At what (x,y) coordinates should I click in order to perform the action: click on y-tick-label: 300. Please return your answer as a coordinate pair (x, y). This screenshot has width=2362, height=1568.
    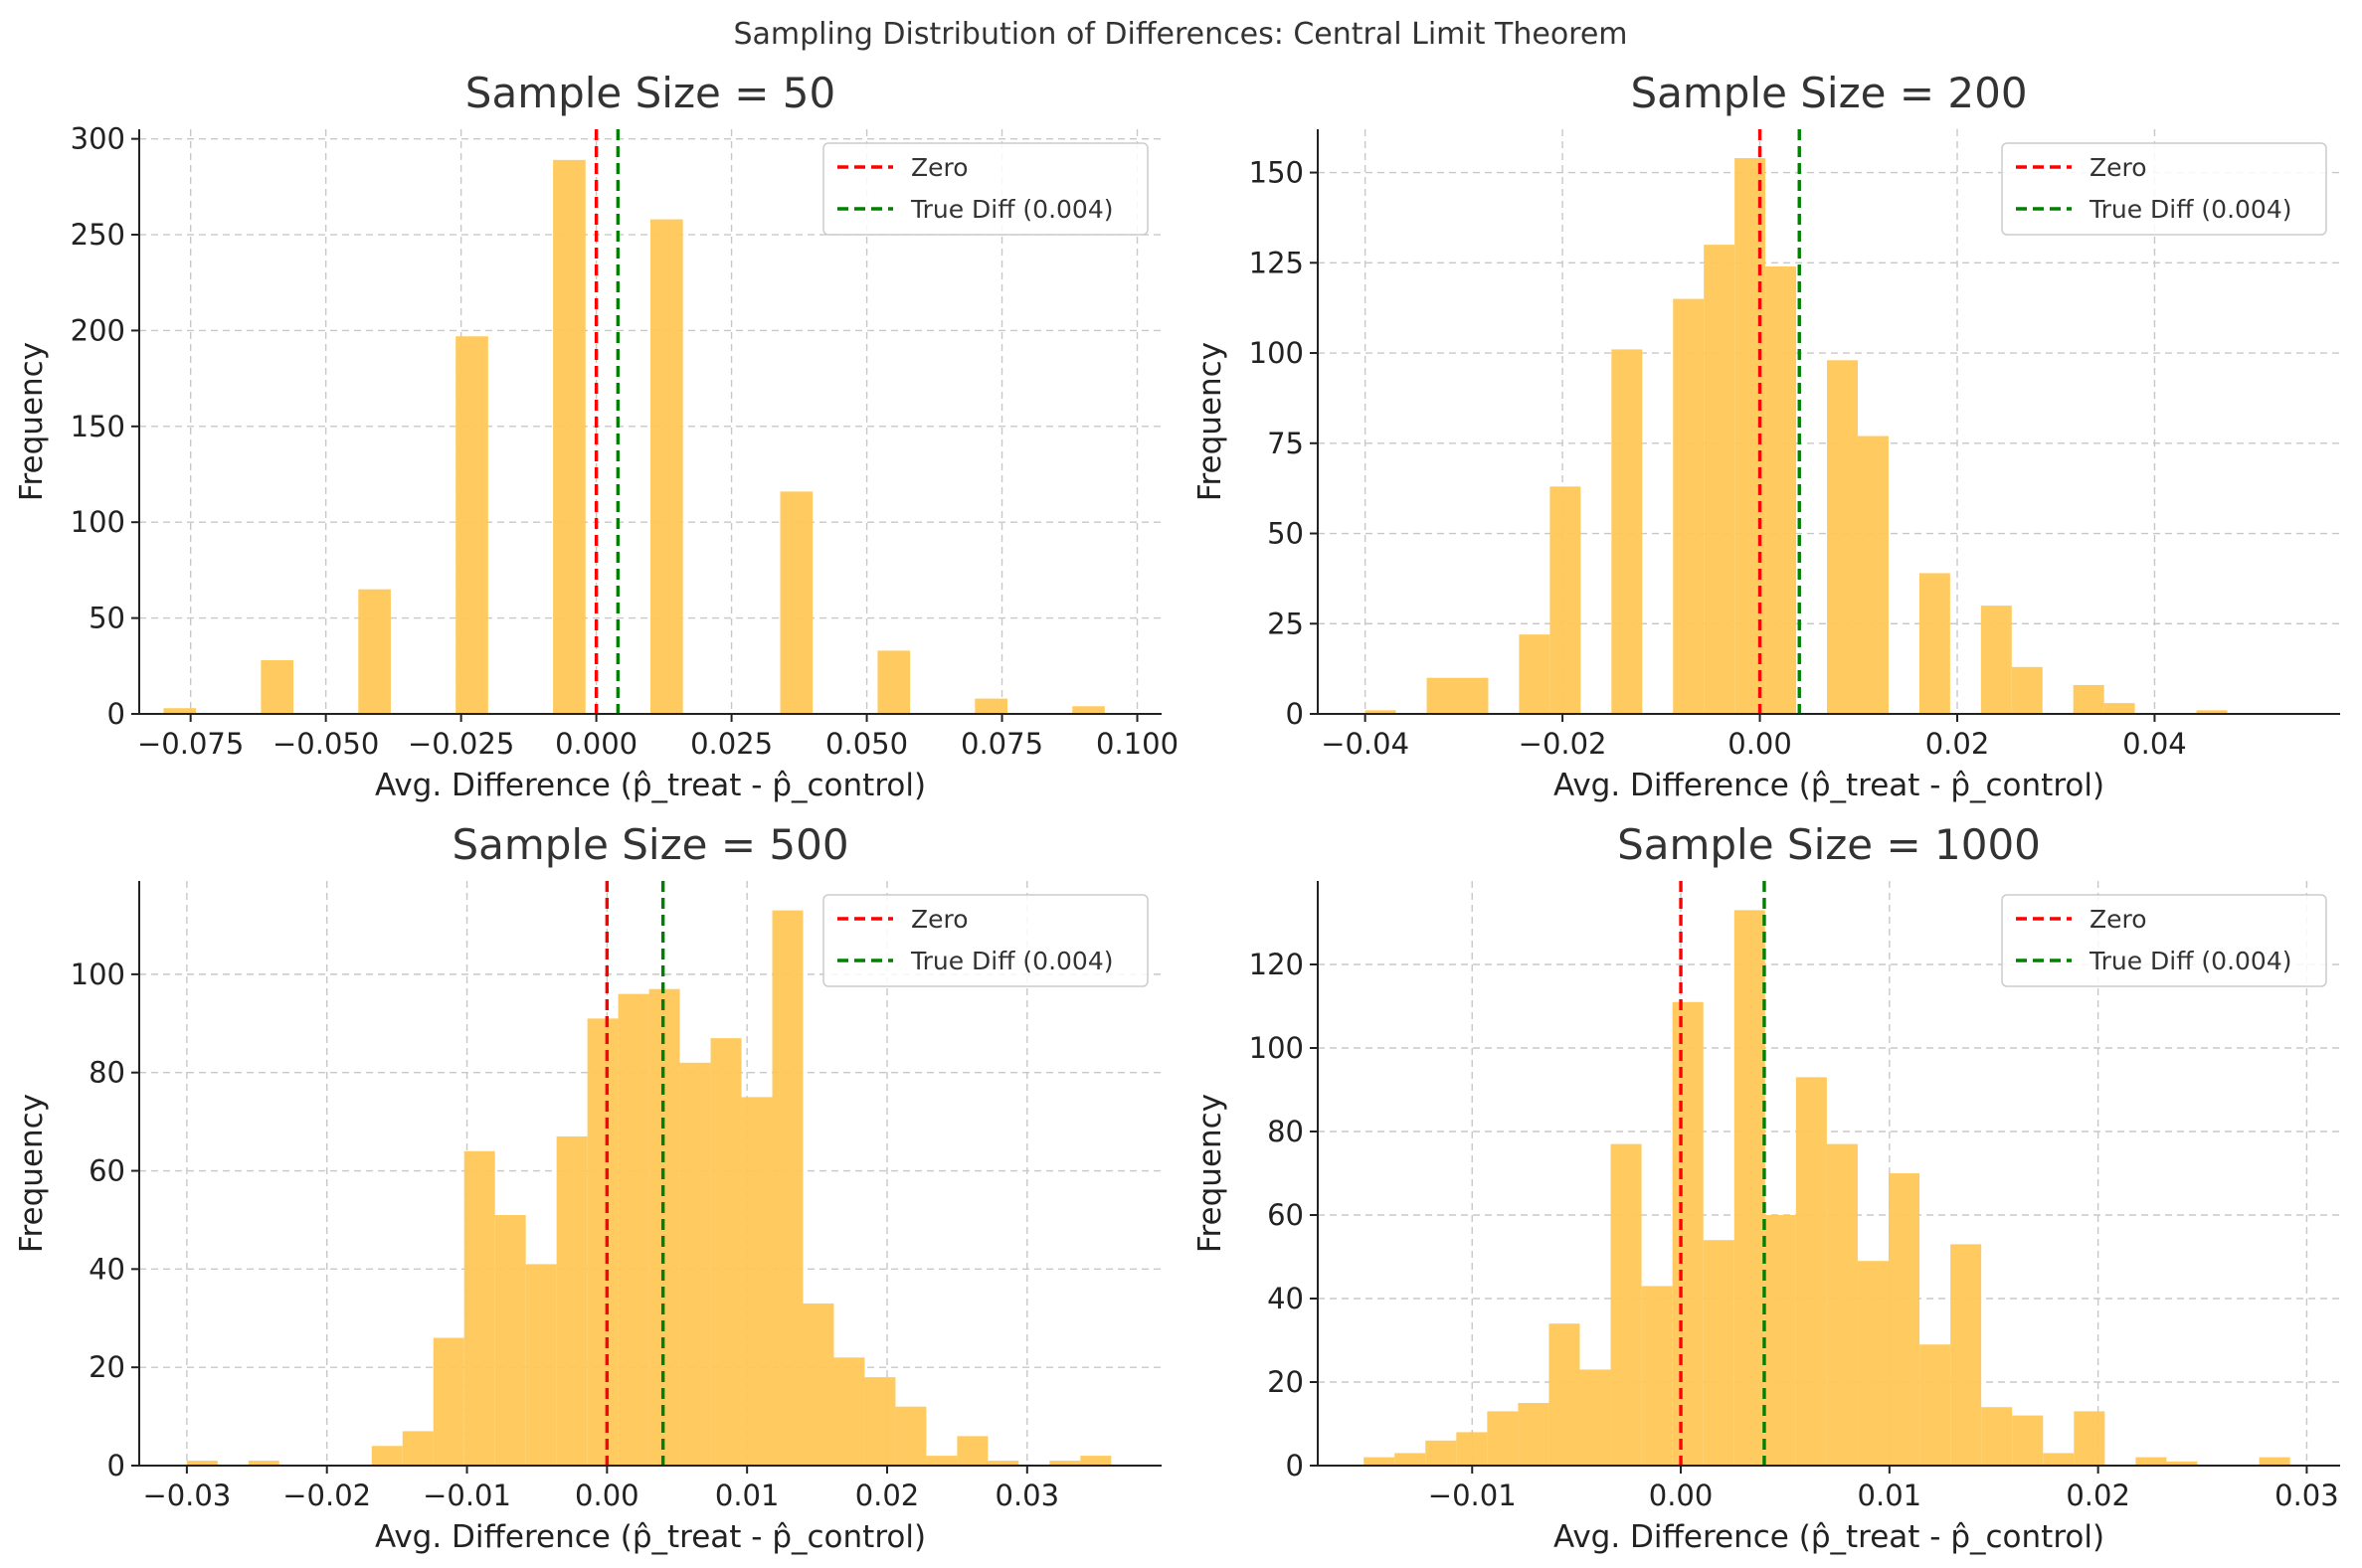
    Looking at the image, I should click on (98, 139).